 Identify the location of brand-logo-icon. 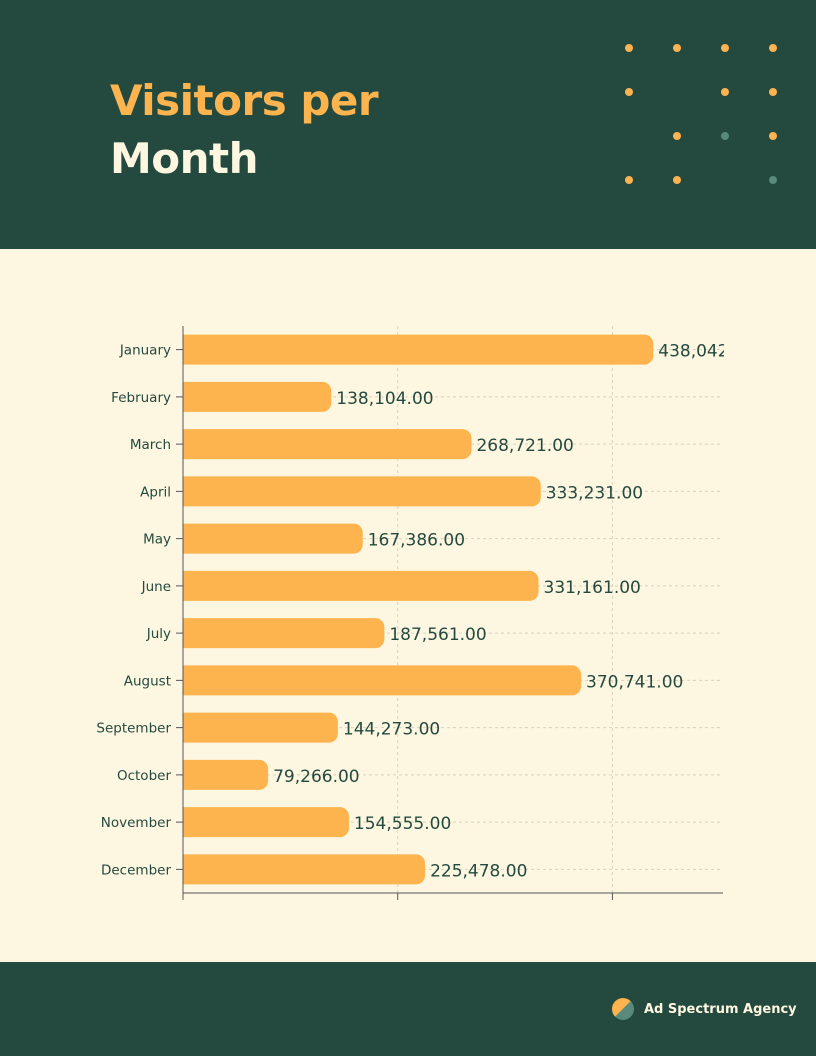
(623, 1009).